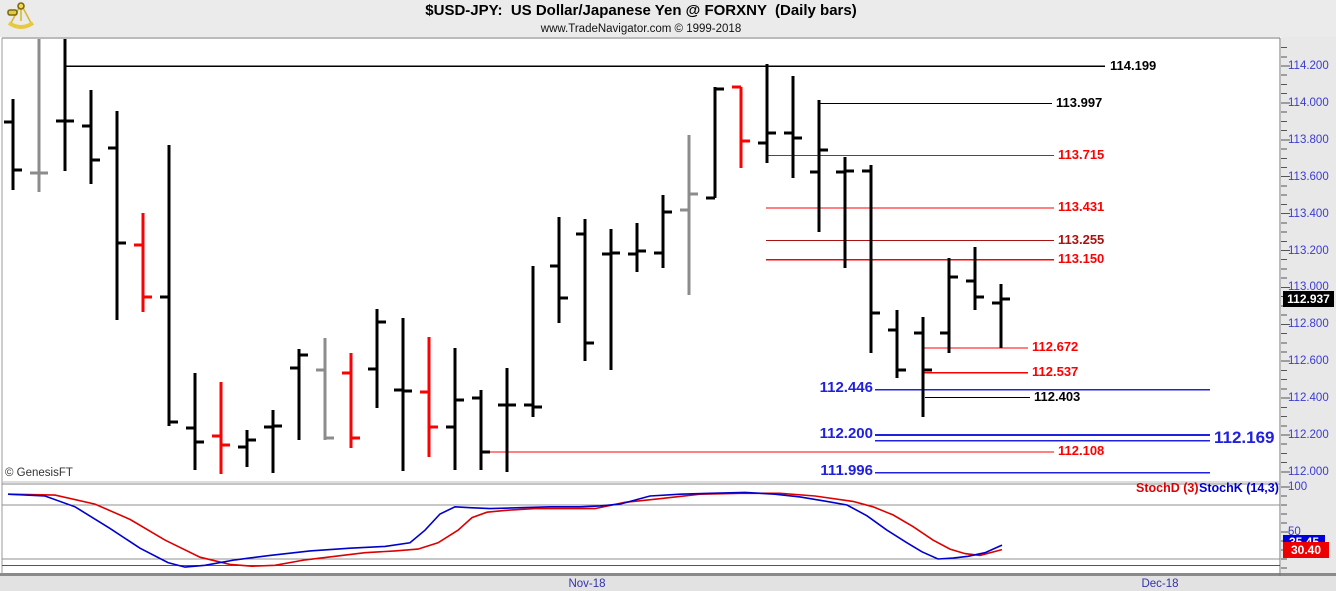 The height and width of the screenshot is (591, 1336). What do you see at coordinates (1308, 324) in the screenshot?
I see `price-axis-label: 112.800` at bounding box center [1308, 324].